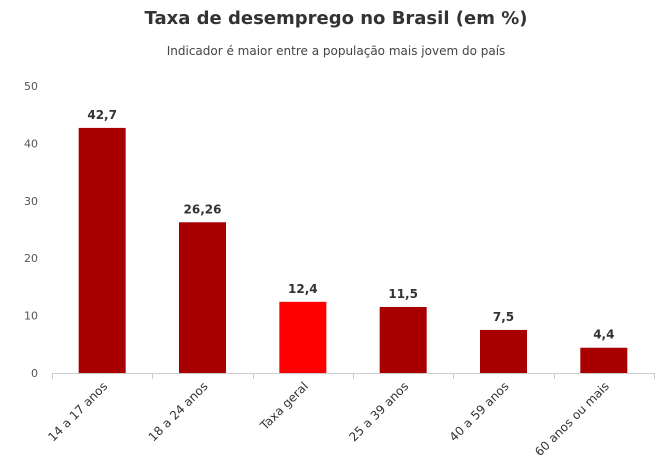 This screenshot has width=672, height=469. I want to click on y-tick-label: 50, so click(31, 86).